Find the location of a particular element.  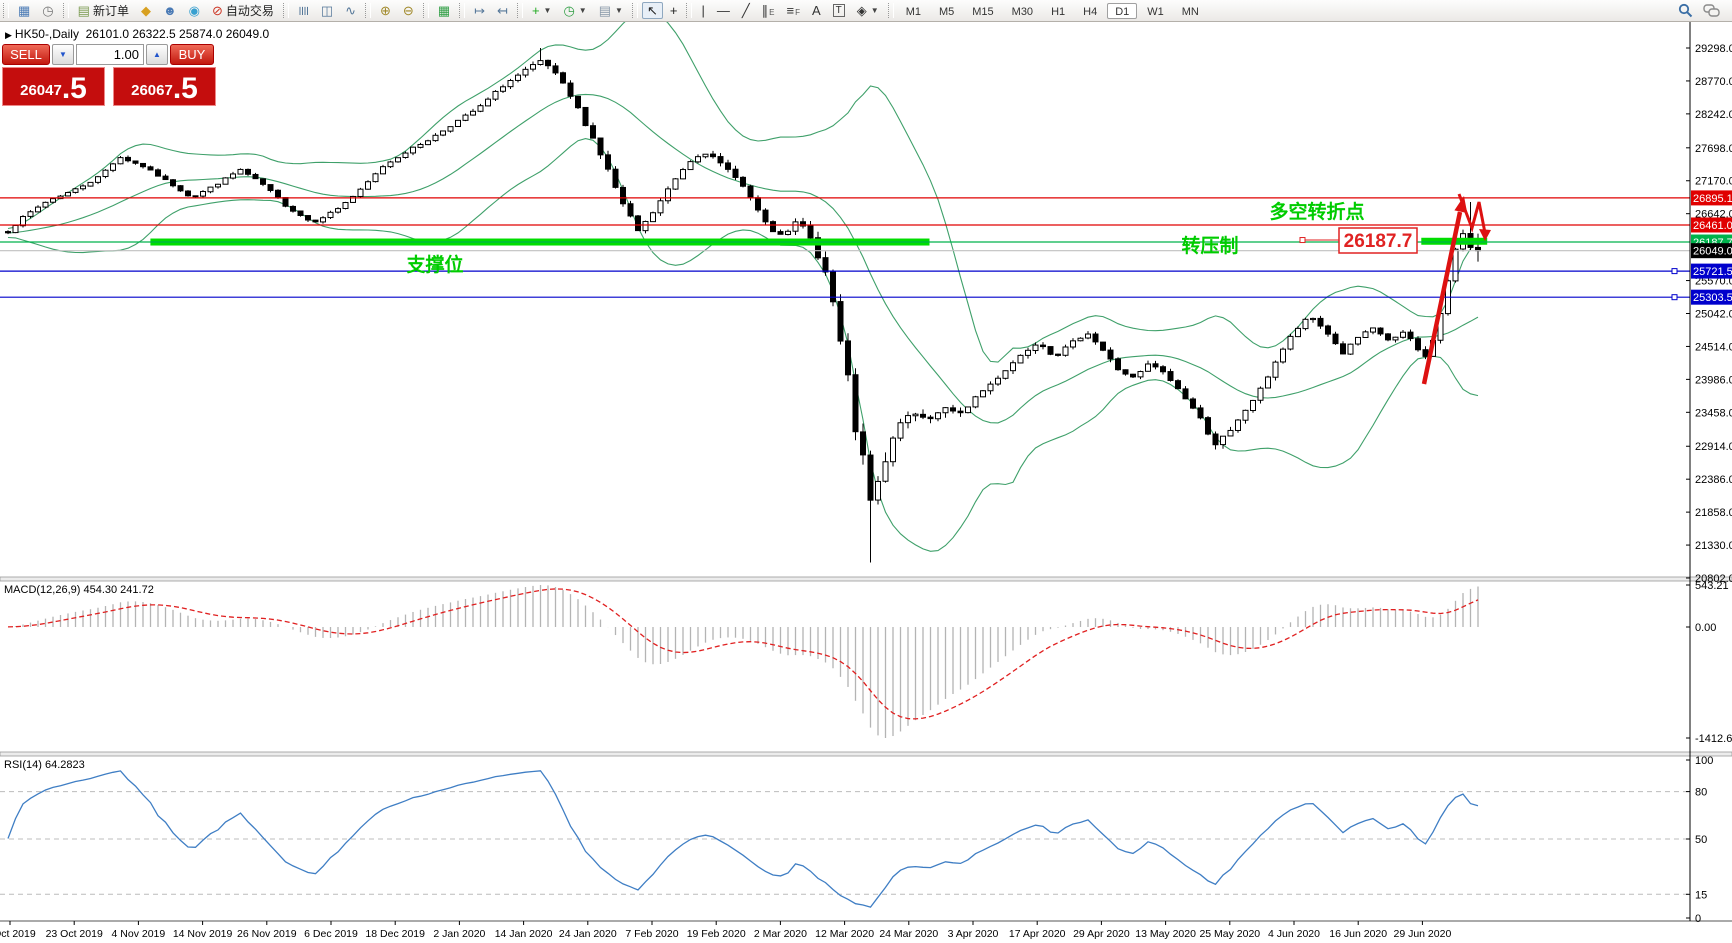

price-callout: 26187.7 is located at coordinates (1378, 241).